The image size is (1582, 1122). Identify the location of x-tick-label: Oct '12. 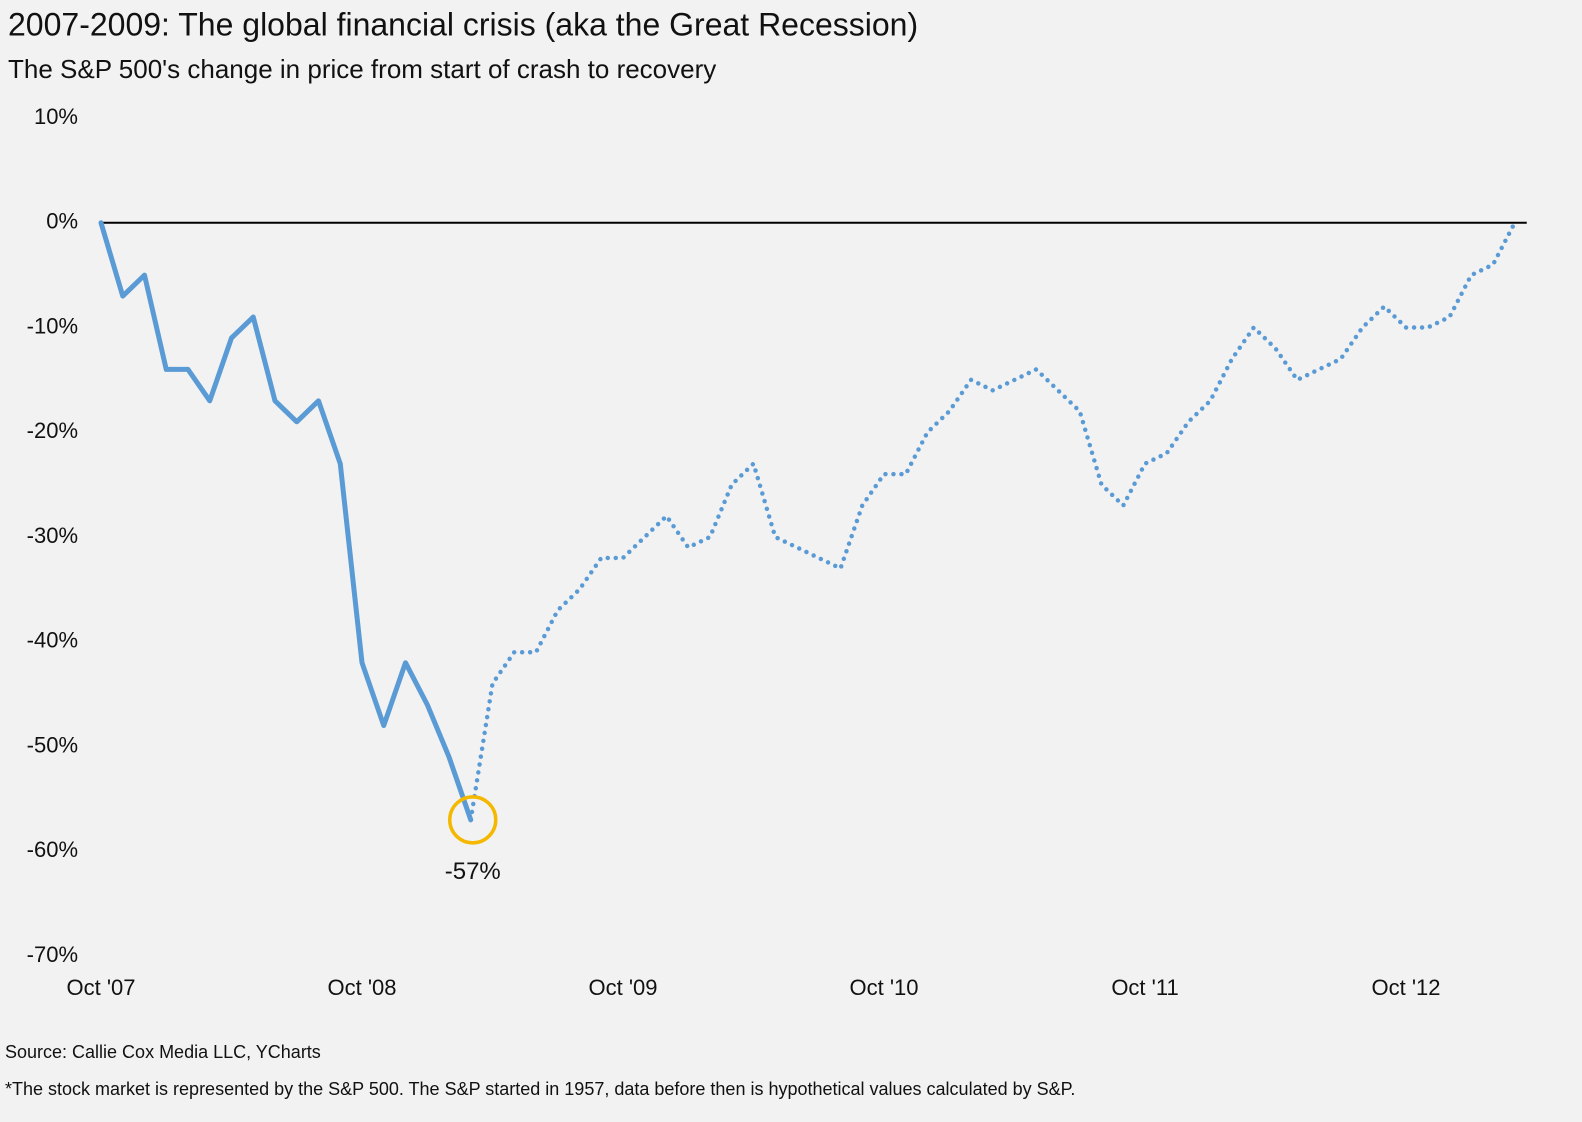
(1405, 987).